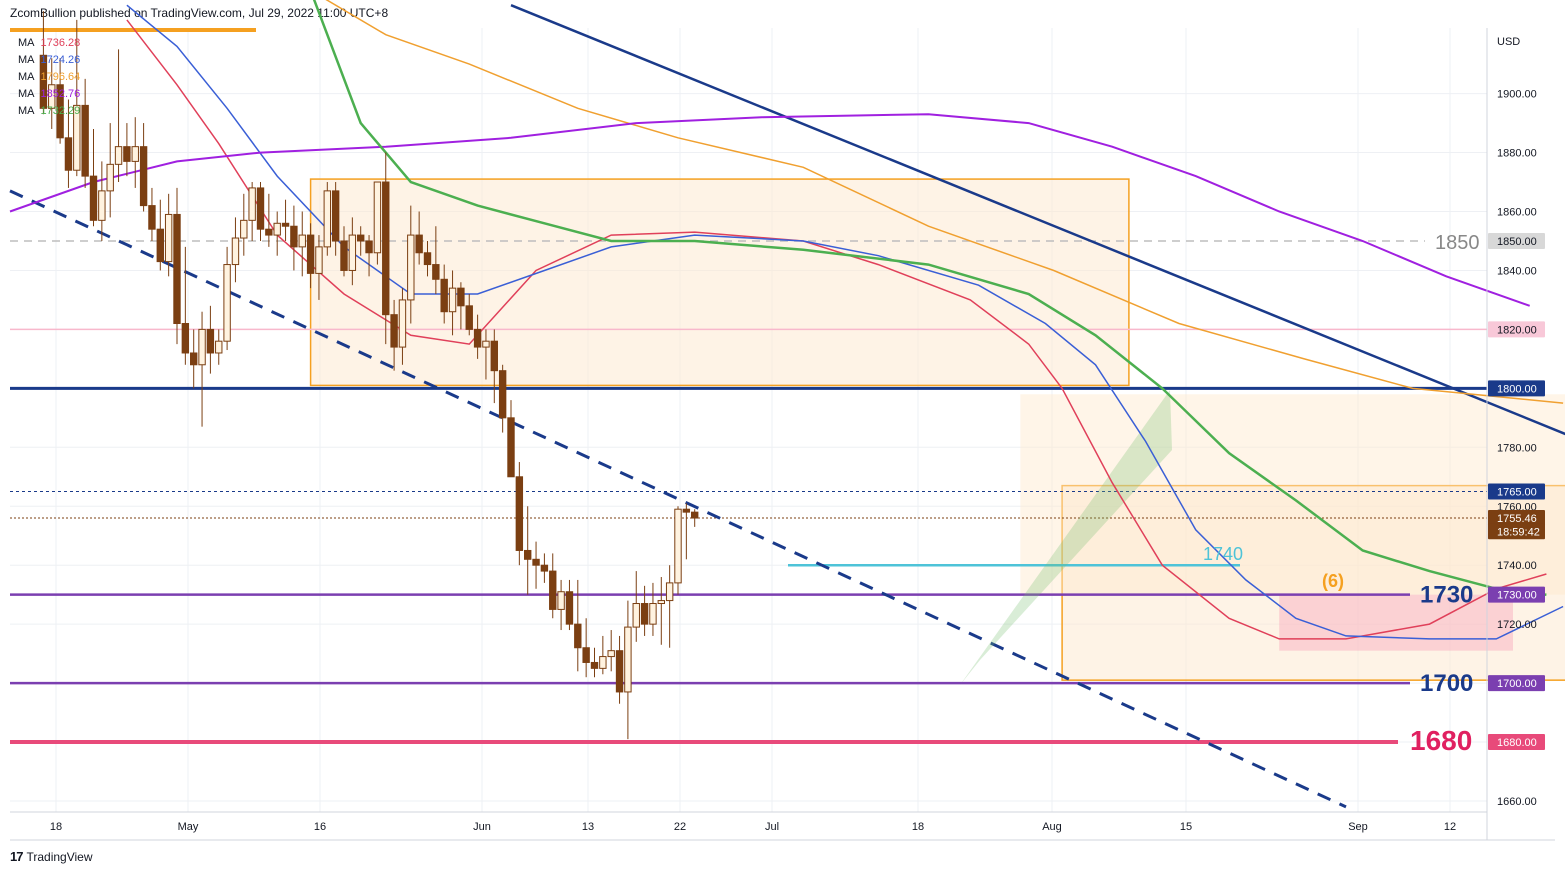 This screenshot has width=1565, height=875. Describe the element at coordinates (1517, 684) in the screenshot. I see `price-tag-7: 1700.00` at that location.